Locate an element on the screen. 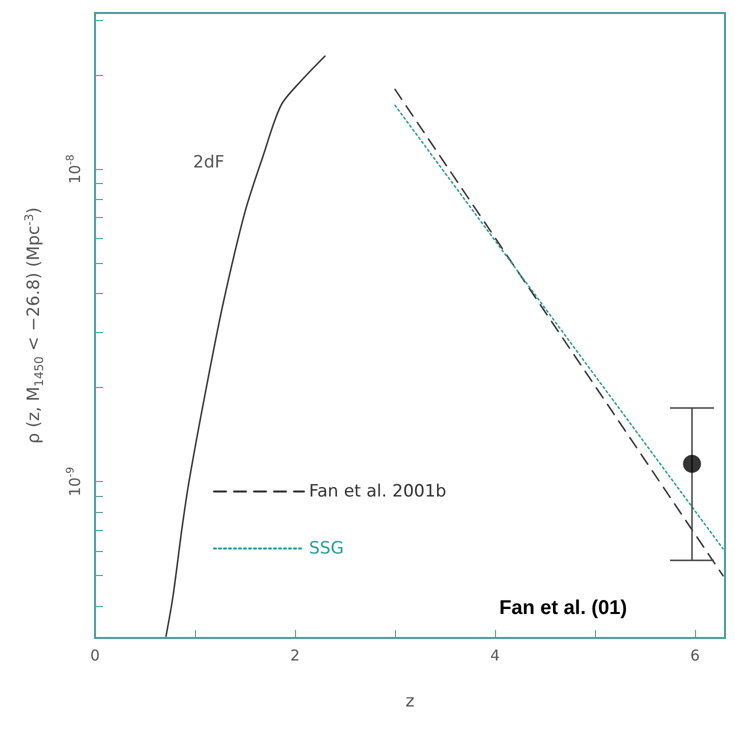 The height and width of the screenshot is (729, 735). y-tick-label: 10-9 is located at coordinates (74, 481).